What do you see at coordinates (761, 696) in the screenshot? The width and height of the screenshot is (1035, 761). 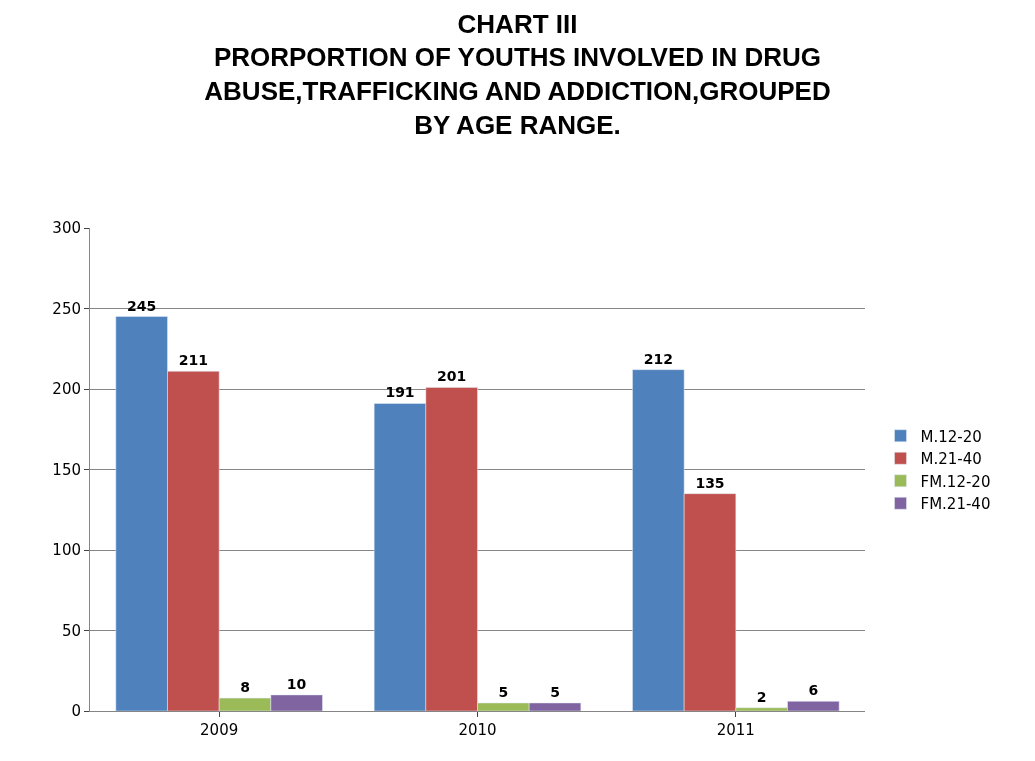 I see `data-label: 2` at bounding box center [761, 696].